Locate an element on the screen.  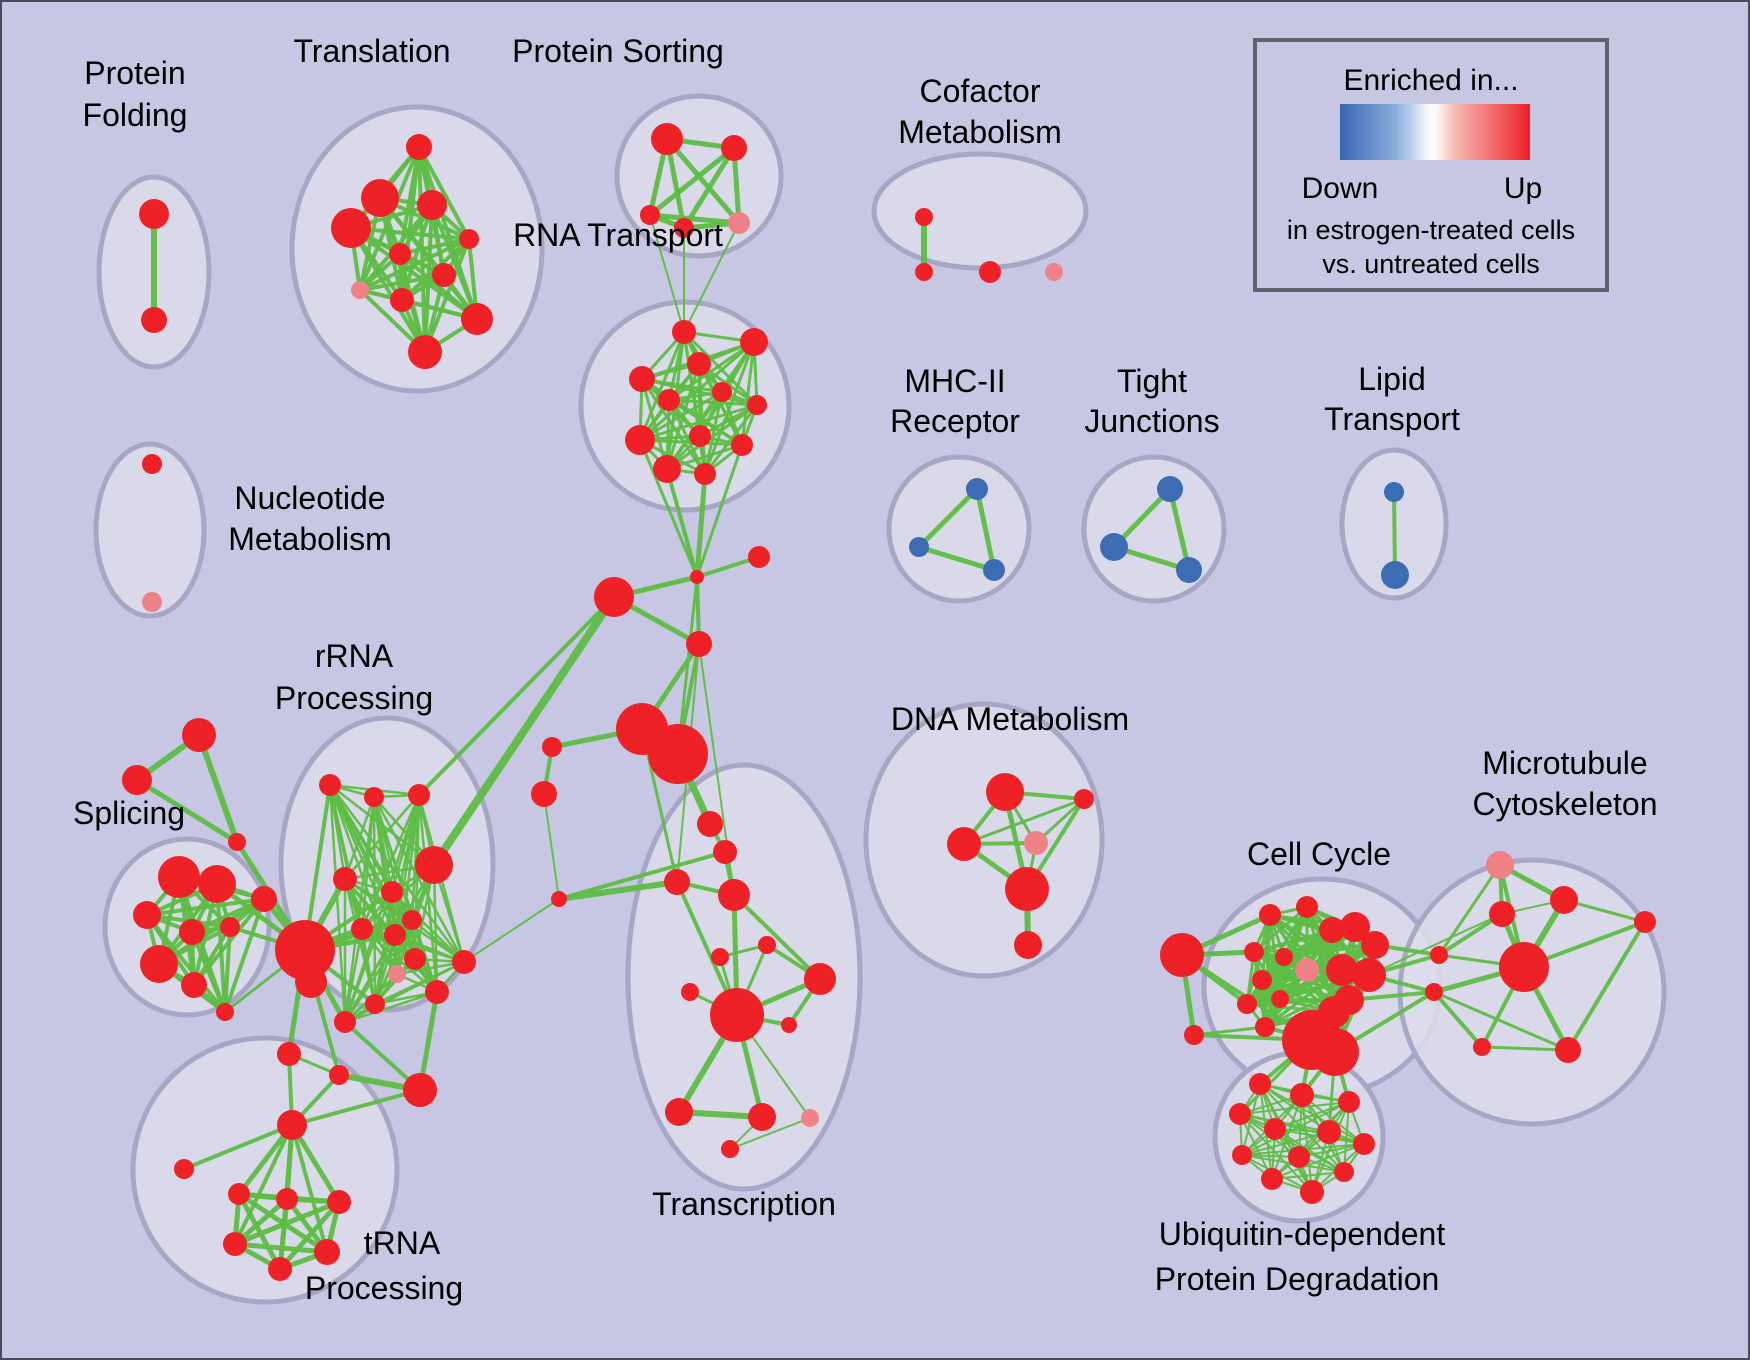
label-nucleotide-metabolism-line1: Nucleotide is located at coordinates (309, 498).